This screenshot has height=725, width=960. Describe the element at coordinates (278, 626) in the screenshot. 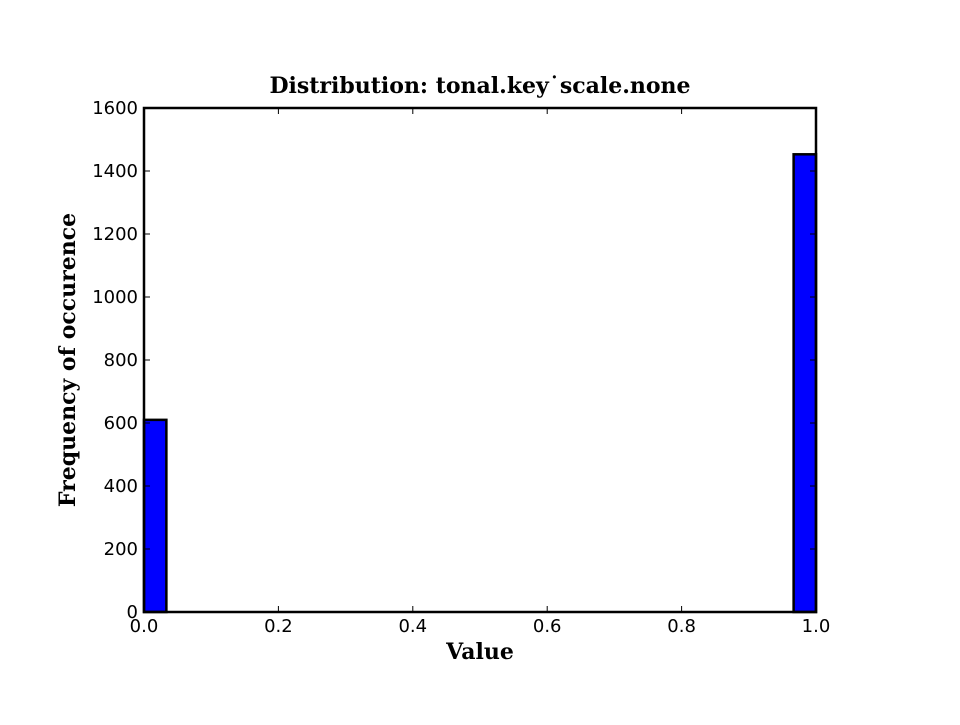

I see `x-tick-label: 0.2` at that location.